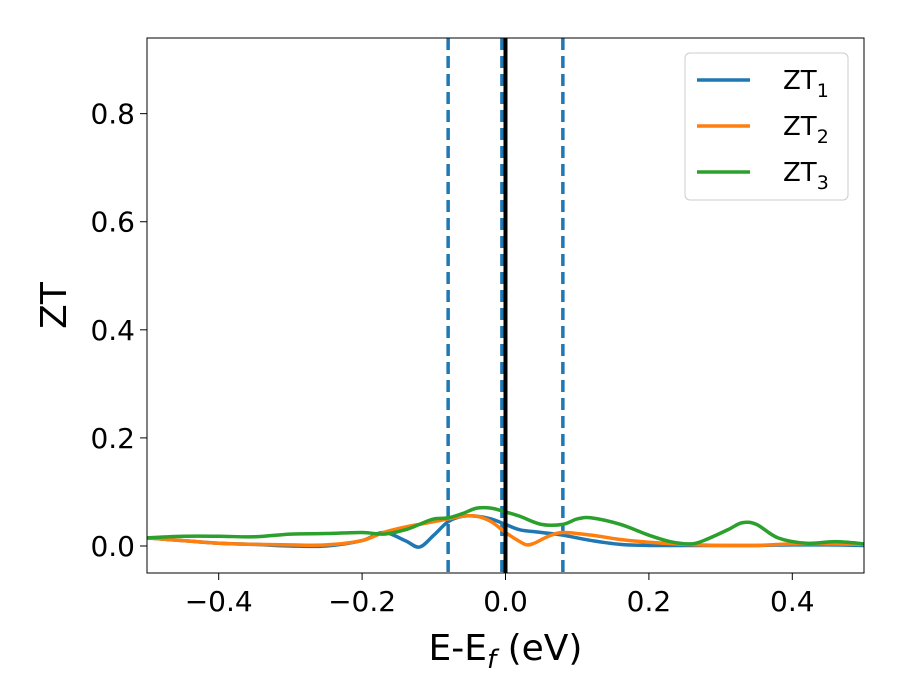  I want to click on y-axis: 0.0 0.2 0.4 0.6 0.8, so click(118, 330).